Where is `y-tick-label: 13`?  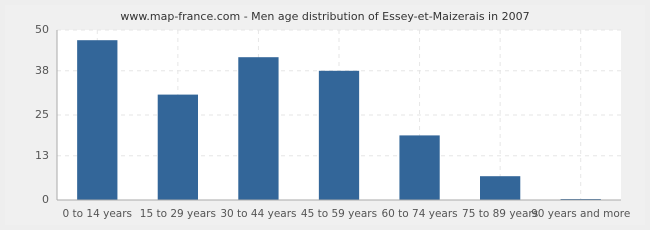 y-tick-label: 13 is located at coordinates (42, 155).